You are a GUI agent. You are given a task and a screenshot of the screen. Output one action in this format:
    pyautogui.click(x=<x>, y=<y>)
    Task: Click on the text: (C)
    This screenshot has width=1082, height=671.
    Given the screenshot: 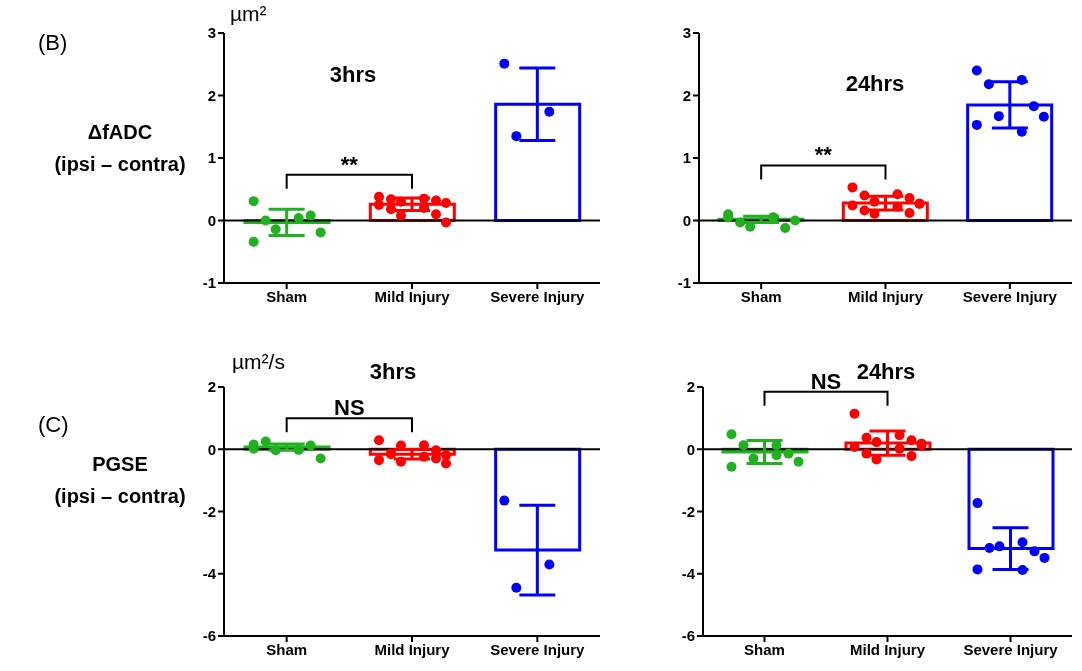 What is the action you would take?
    pyautogui.click(x=53, y=425)
    